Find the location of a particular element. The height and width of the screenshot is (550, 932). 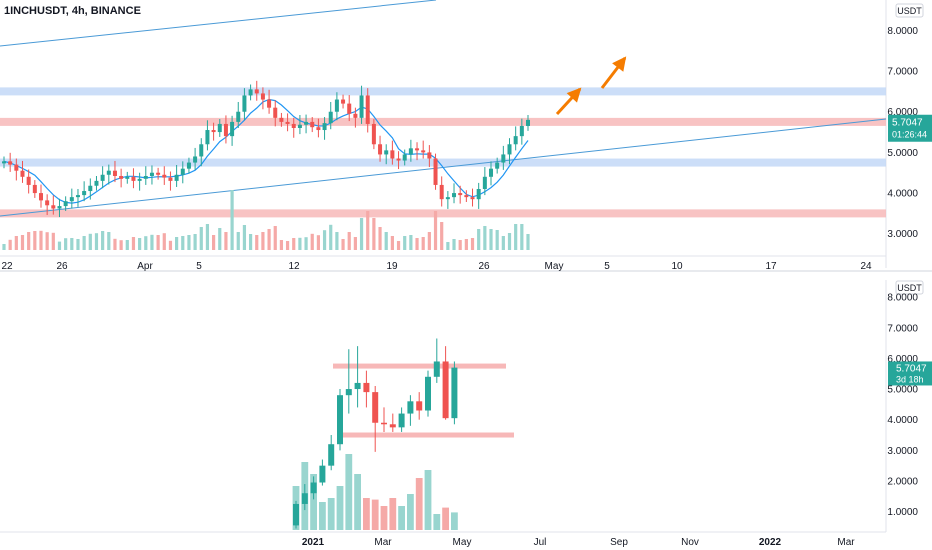

weekly-time-tick-label: Mar is located at coordinates (846, 542).